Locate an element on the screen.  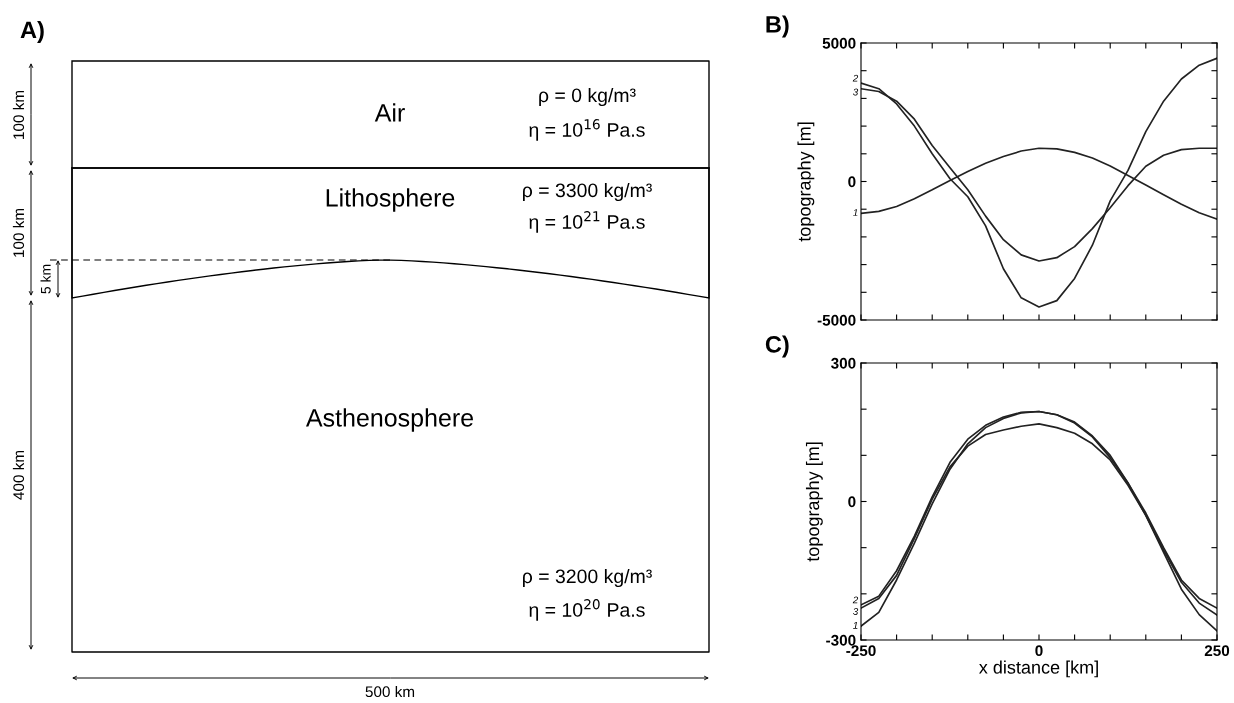
text: Air is located at coordinates (389, 112).